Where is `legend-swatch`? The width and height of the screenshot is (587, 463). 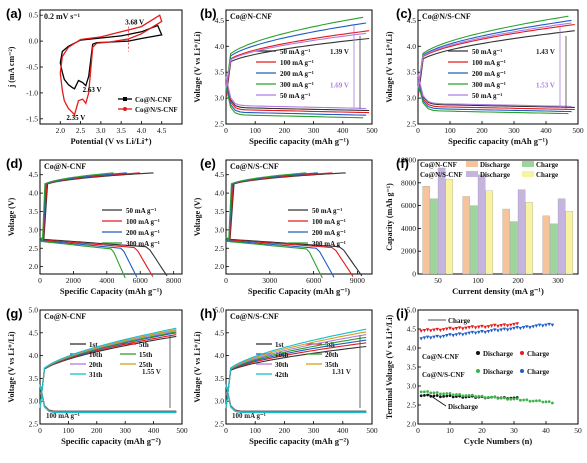 legend-swatch is located at coordinates (528, 174).